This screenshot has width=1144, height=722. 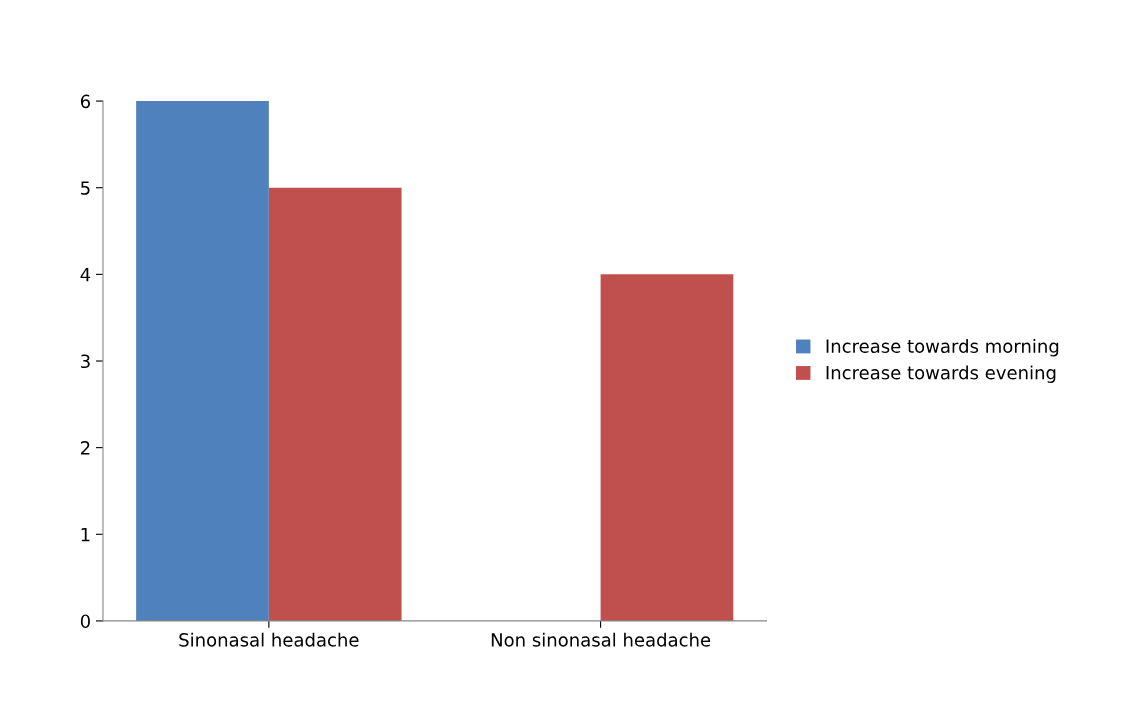 What do you see at coordinates (85, 361) in the screenshot?
I see `y-tick-label: 3` at bounding box center [85, 361].